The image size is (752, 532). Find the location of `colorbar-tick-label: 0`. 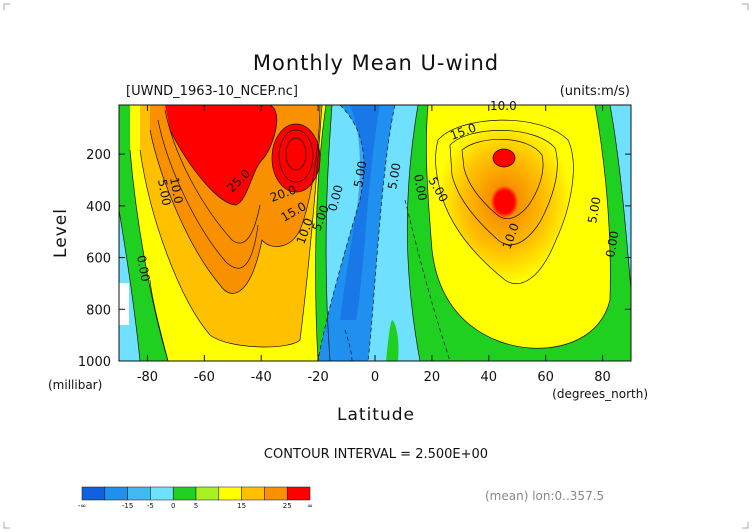

colorbar-tick-label: 0 is located at coordinates (173, 506).